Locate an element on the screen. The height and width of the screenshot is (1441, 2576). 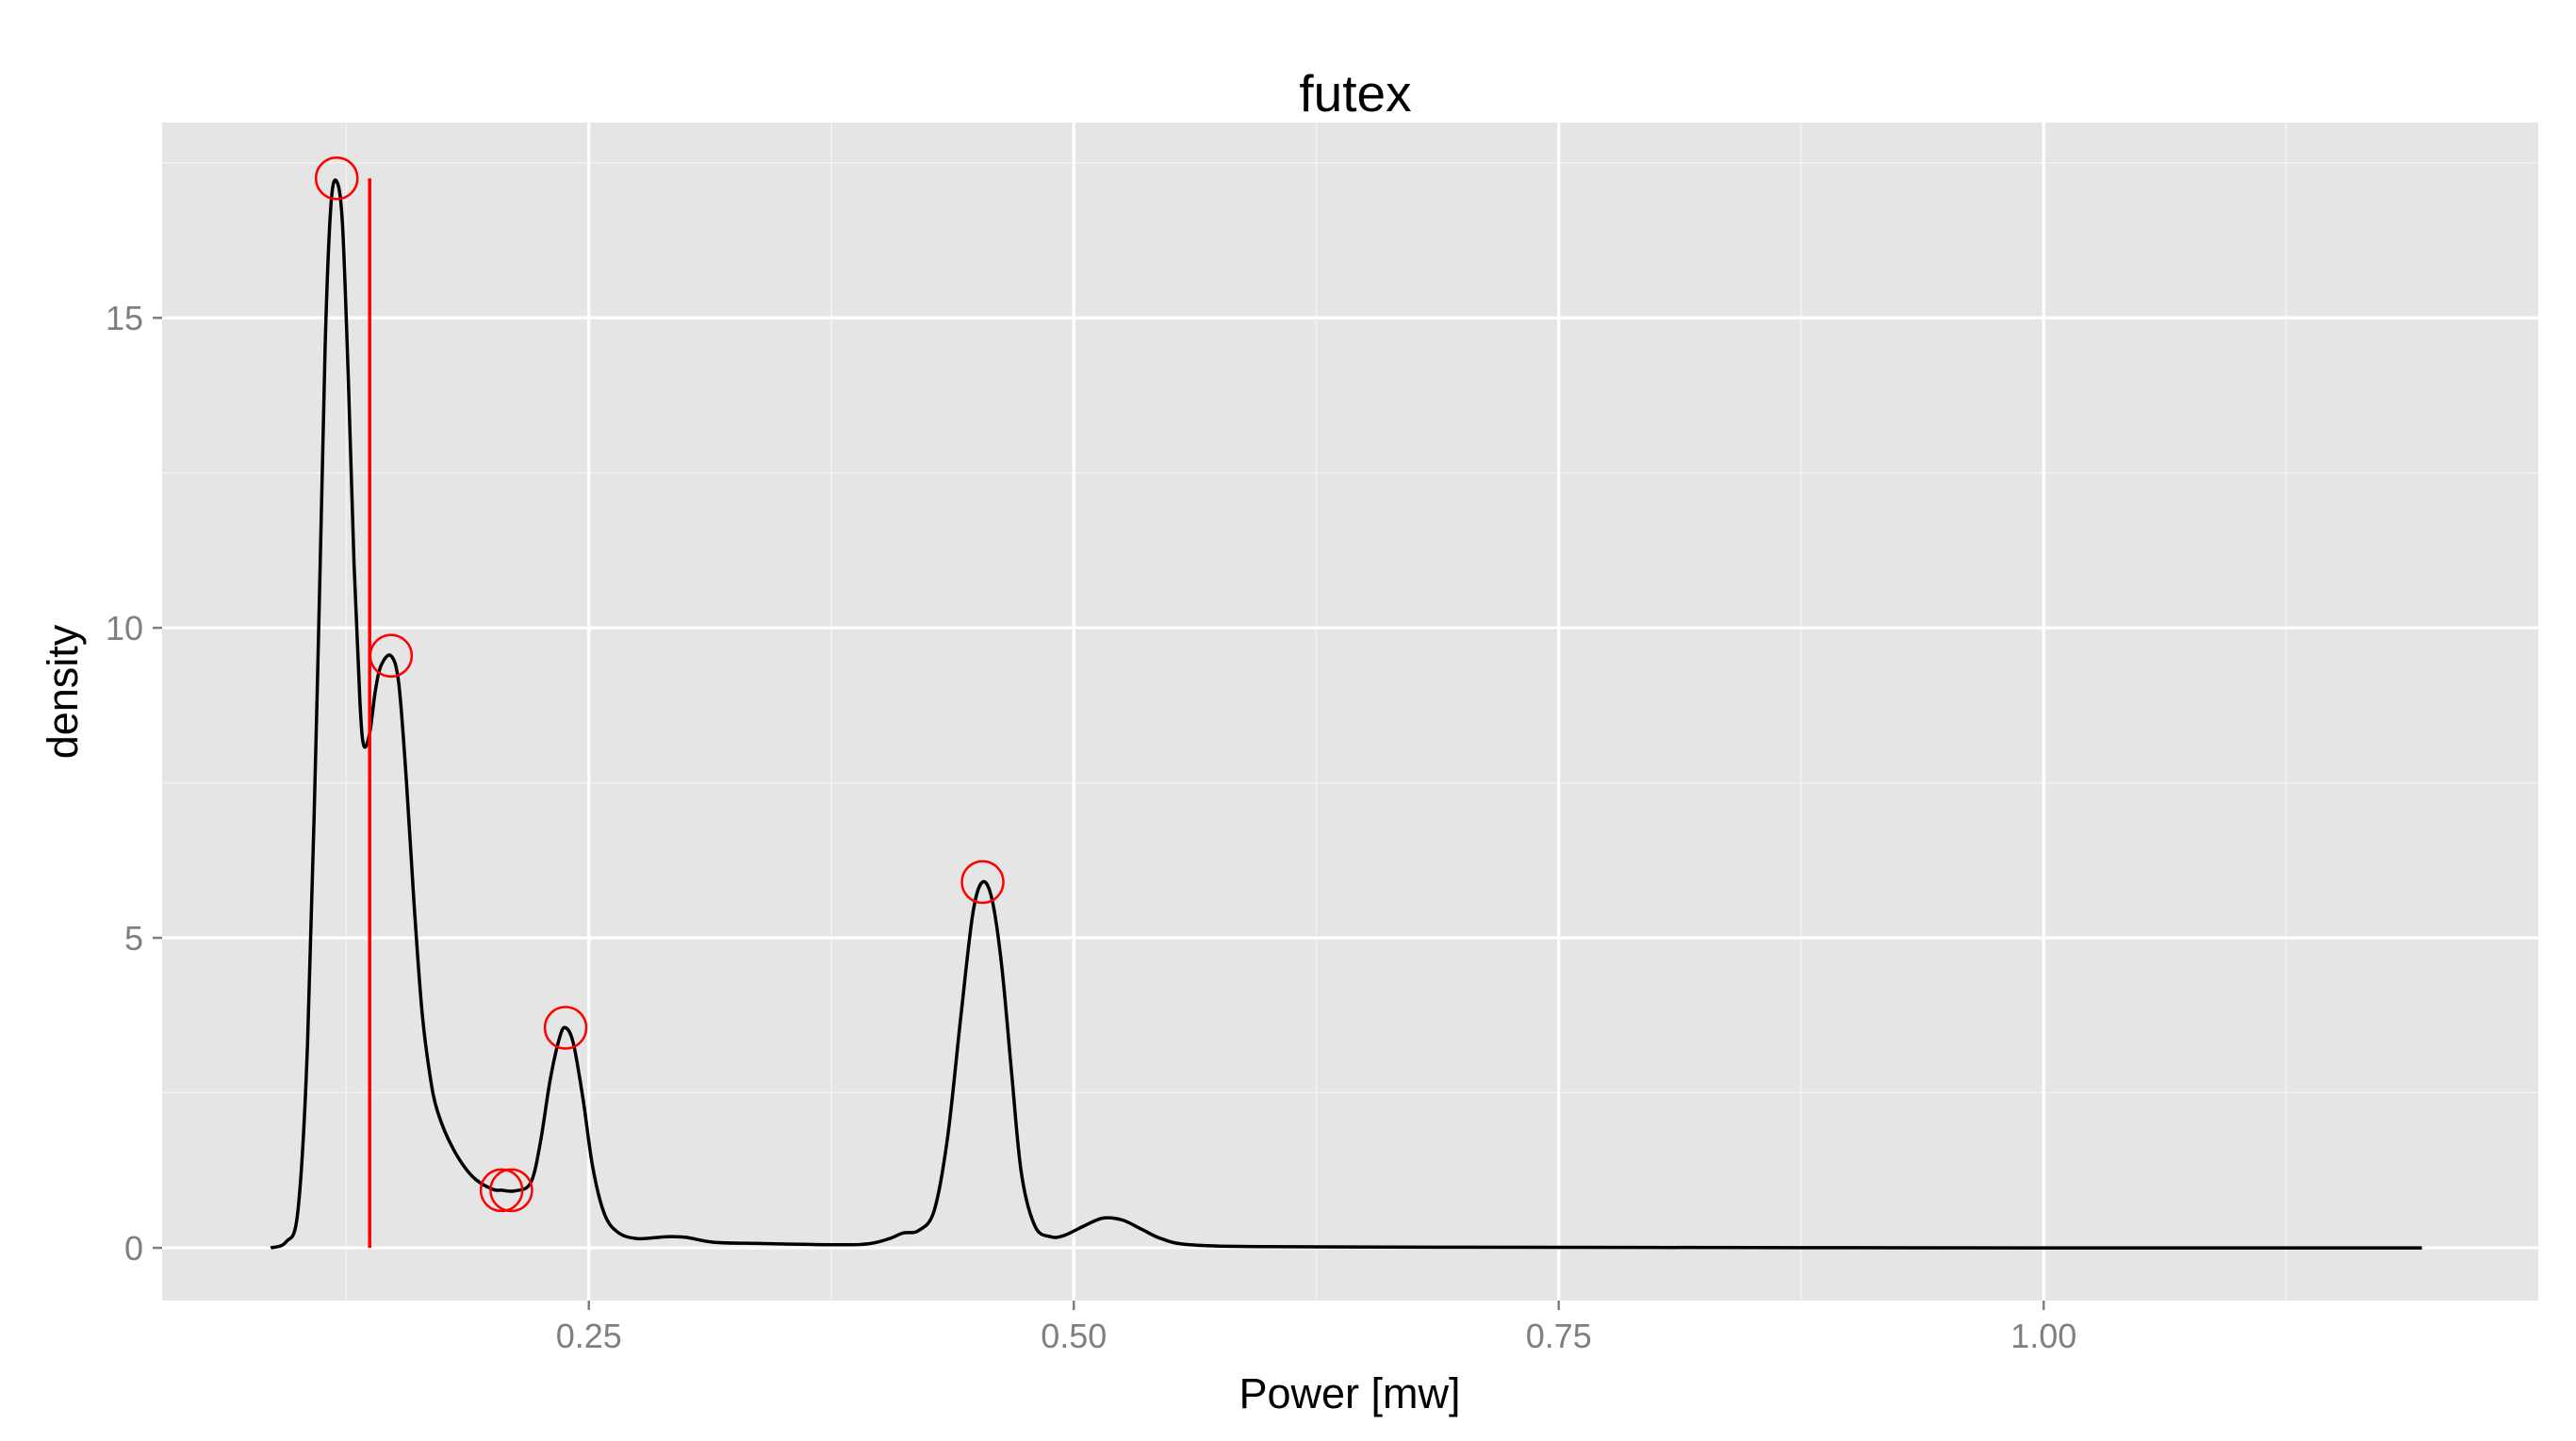
x-tick-label: 0.50 is located at coordinates (1074, 1336).